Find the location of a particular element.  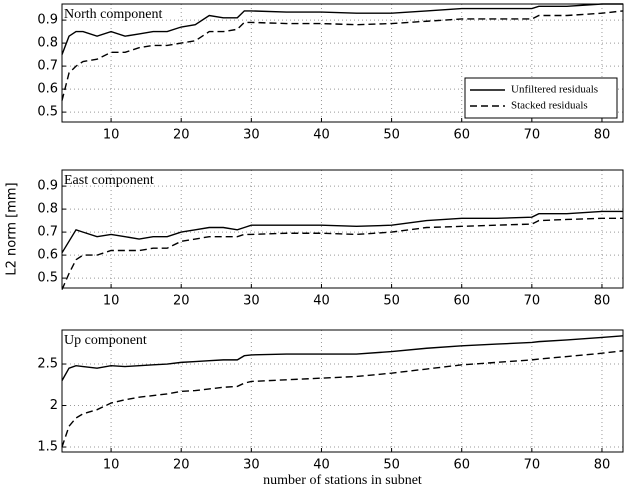

panel-title: East component is located at coordinates (109, 180).